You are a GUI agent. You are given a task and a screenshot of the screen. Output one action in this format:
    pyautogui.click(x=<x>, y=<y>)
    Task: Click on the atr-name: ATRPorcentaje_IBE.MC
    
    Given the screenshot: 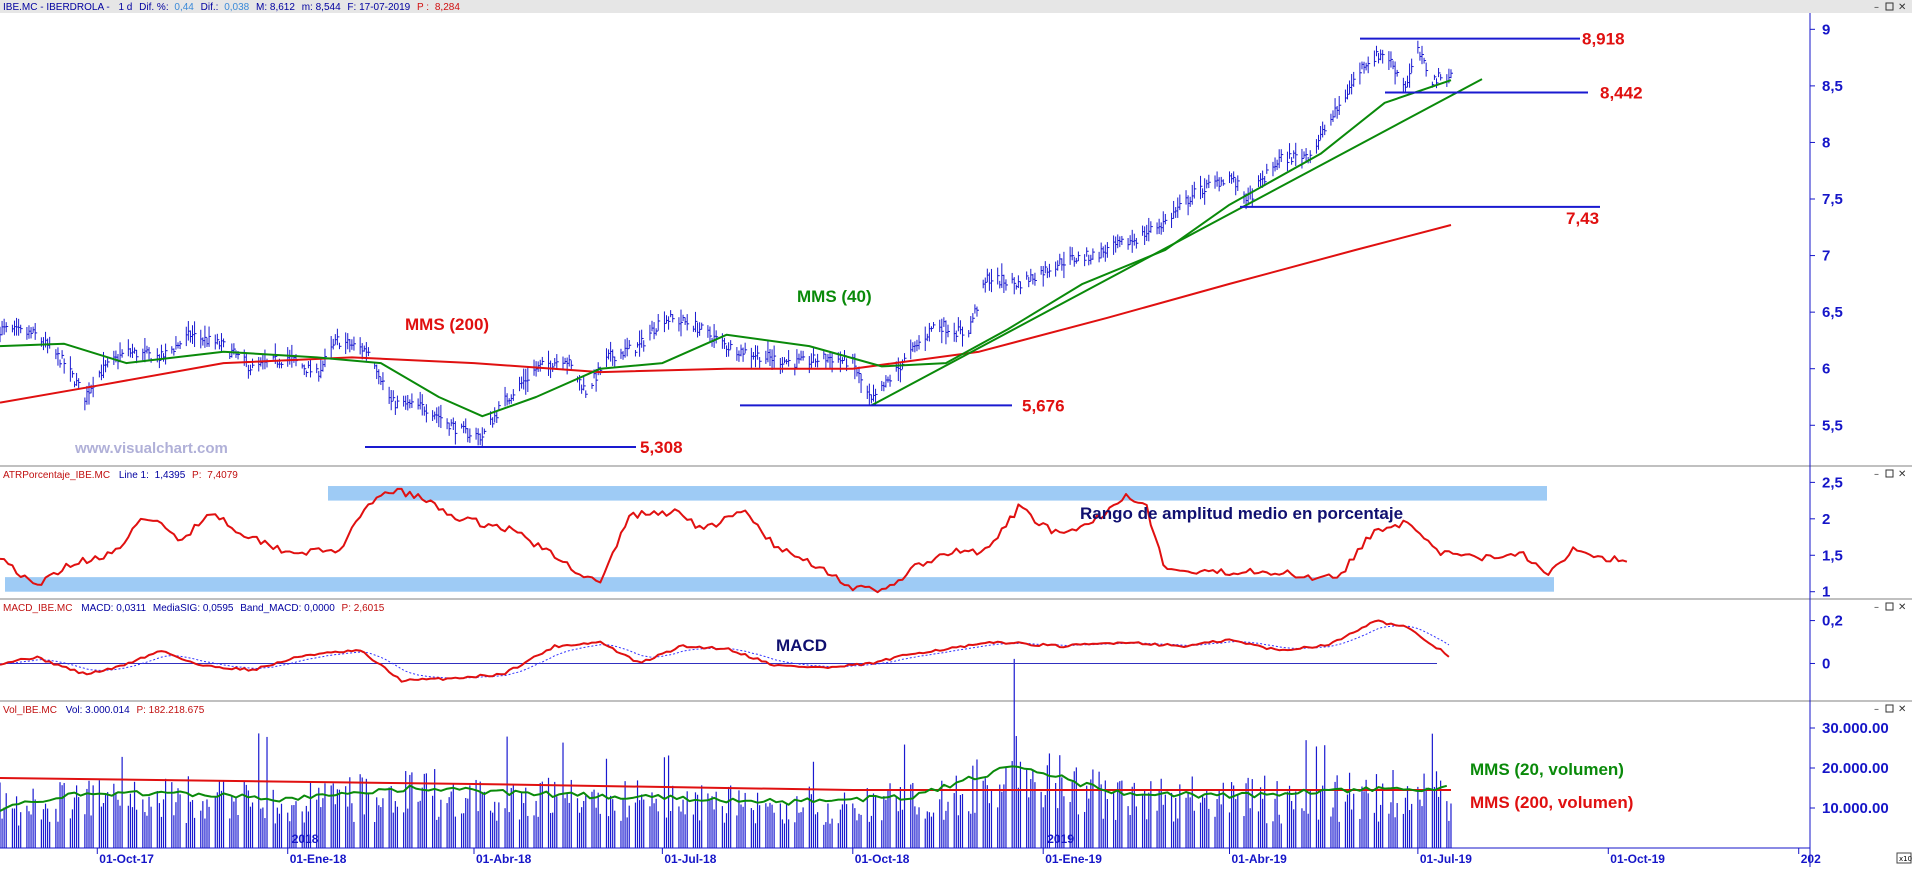 What is the action you would take?
    pyautogui.click(x=56, y=475)
    